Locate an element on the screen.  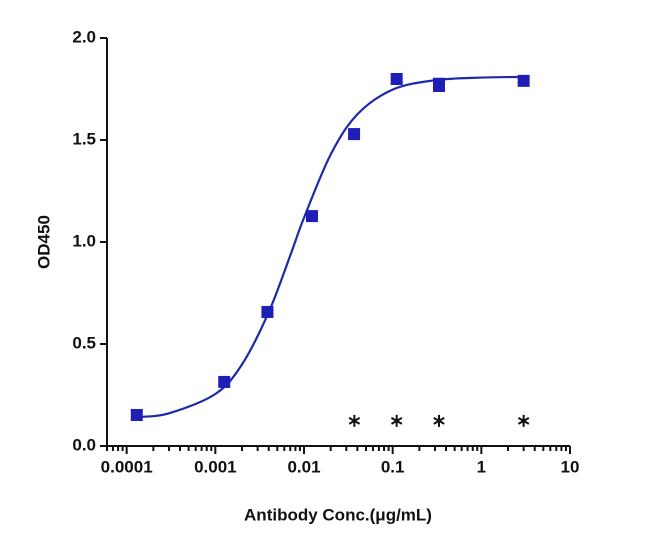
y-tick-label: 2.0 is located at coordinates (84, 36).